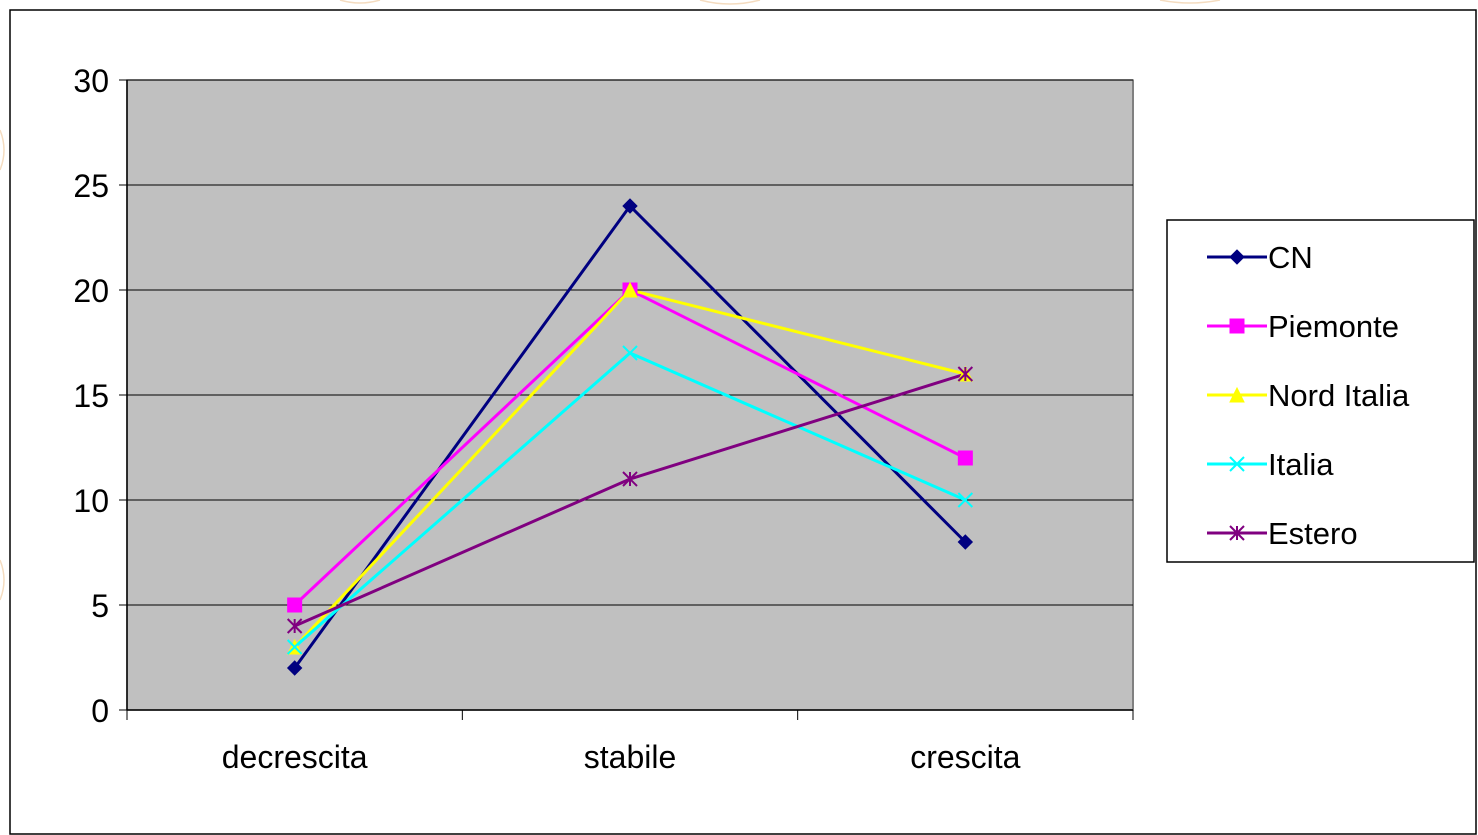 The height and width of the screenshot is (835, 1478). I want to click on legend-item-italia: Italia, so click(1270, 464).